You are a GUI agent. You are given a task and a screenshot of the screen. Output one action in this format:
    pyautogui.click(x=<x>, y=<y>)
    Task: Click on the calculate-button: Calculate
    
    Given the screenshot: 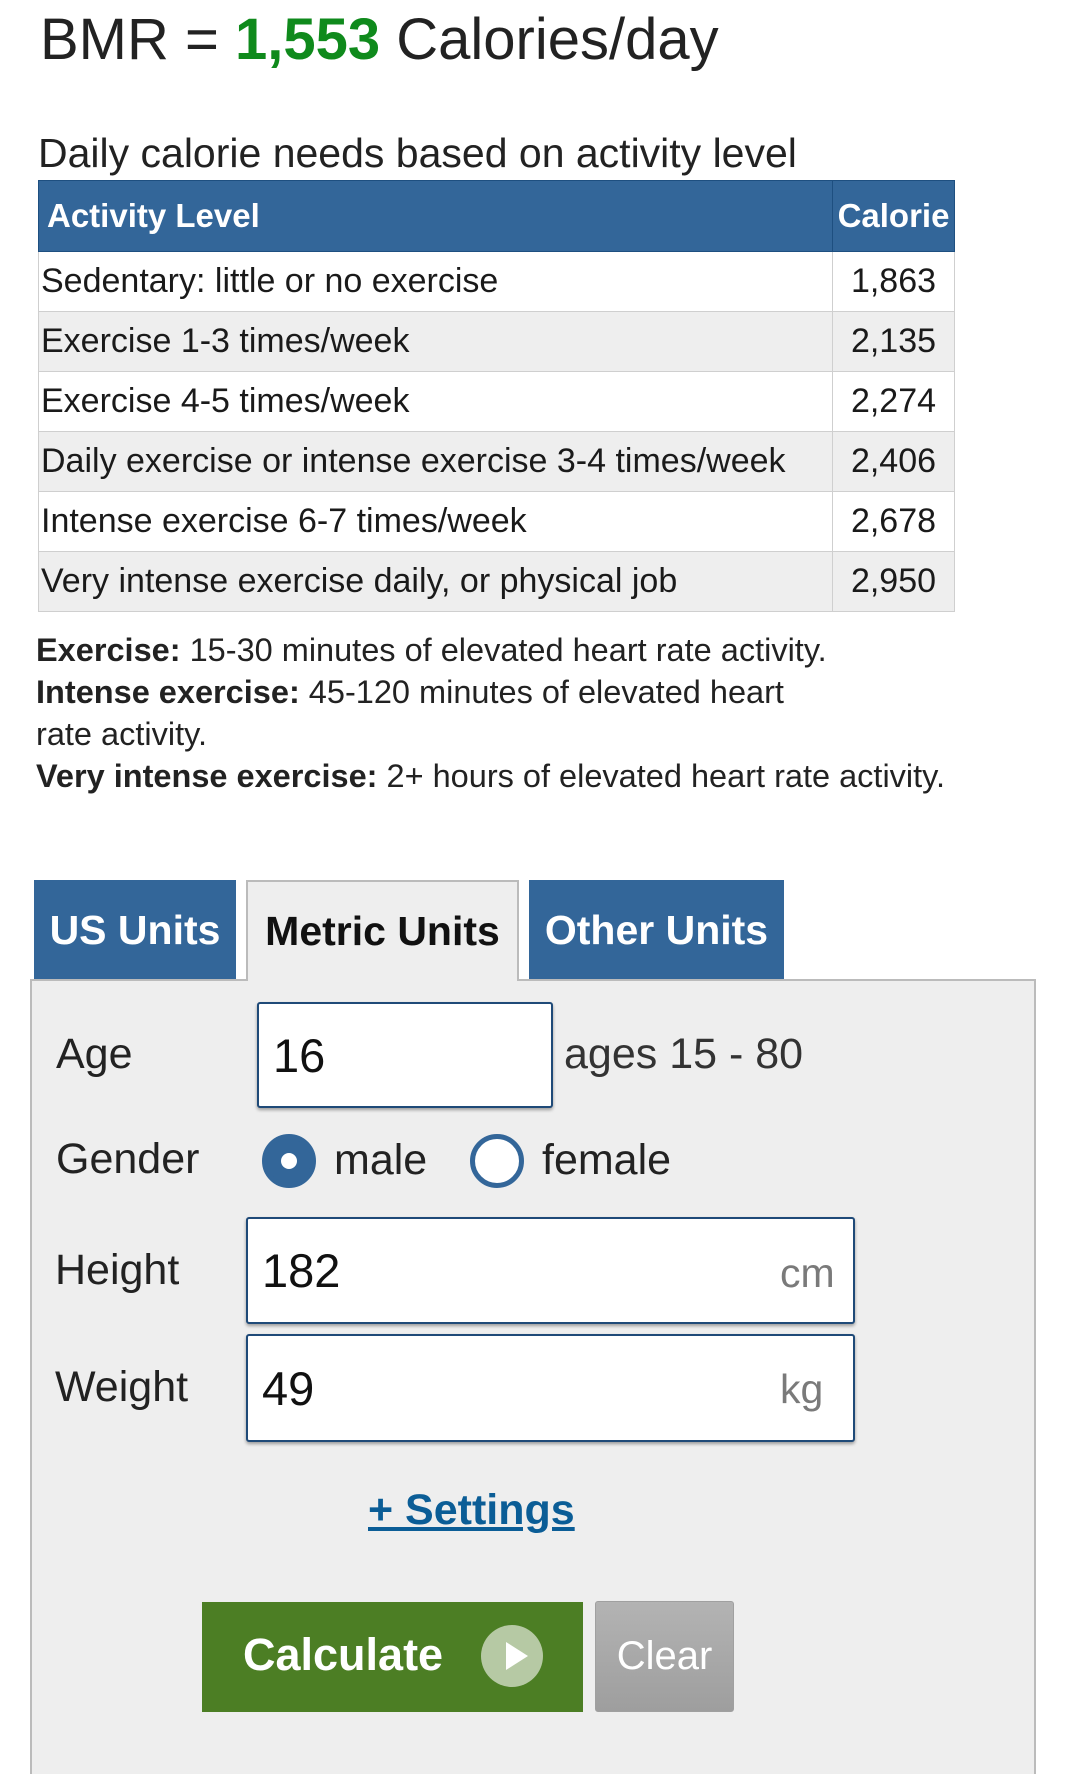 What is the action you would take?
    pyautogui.click(x=392, y=1657)
    